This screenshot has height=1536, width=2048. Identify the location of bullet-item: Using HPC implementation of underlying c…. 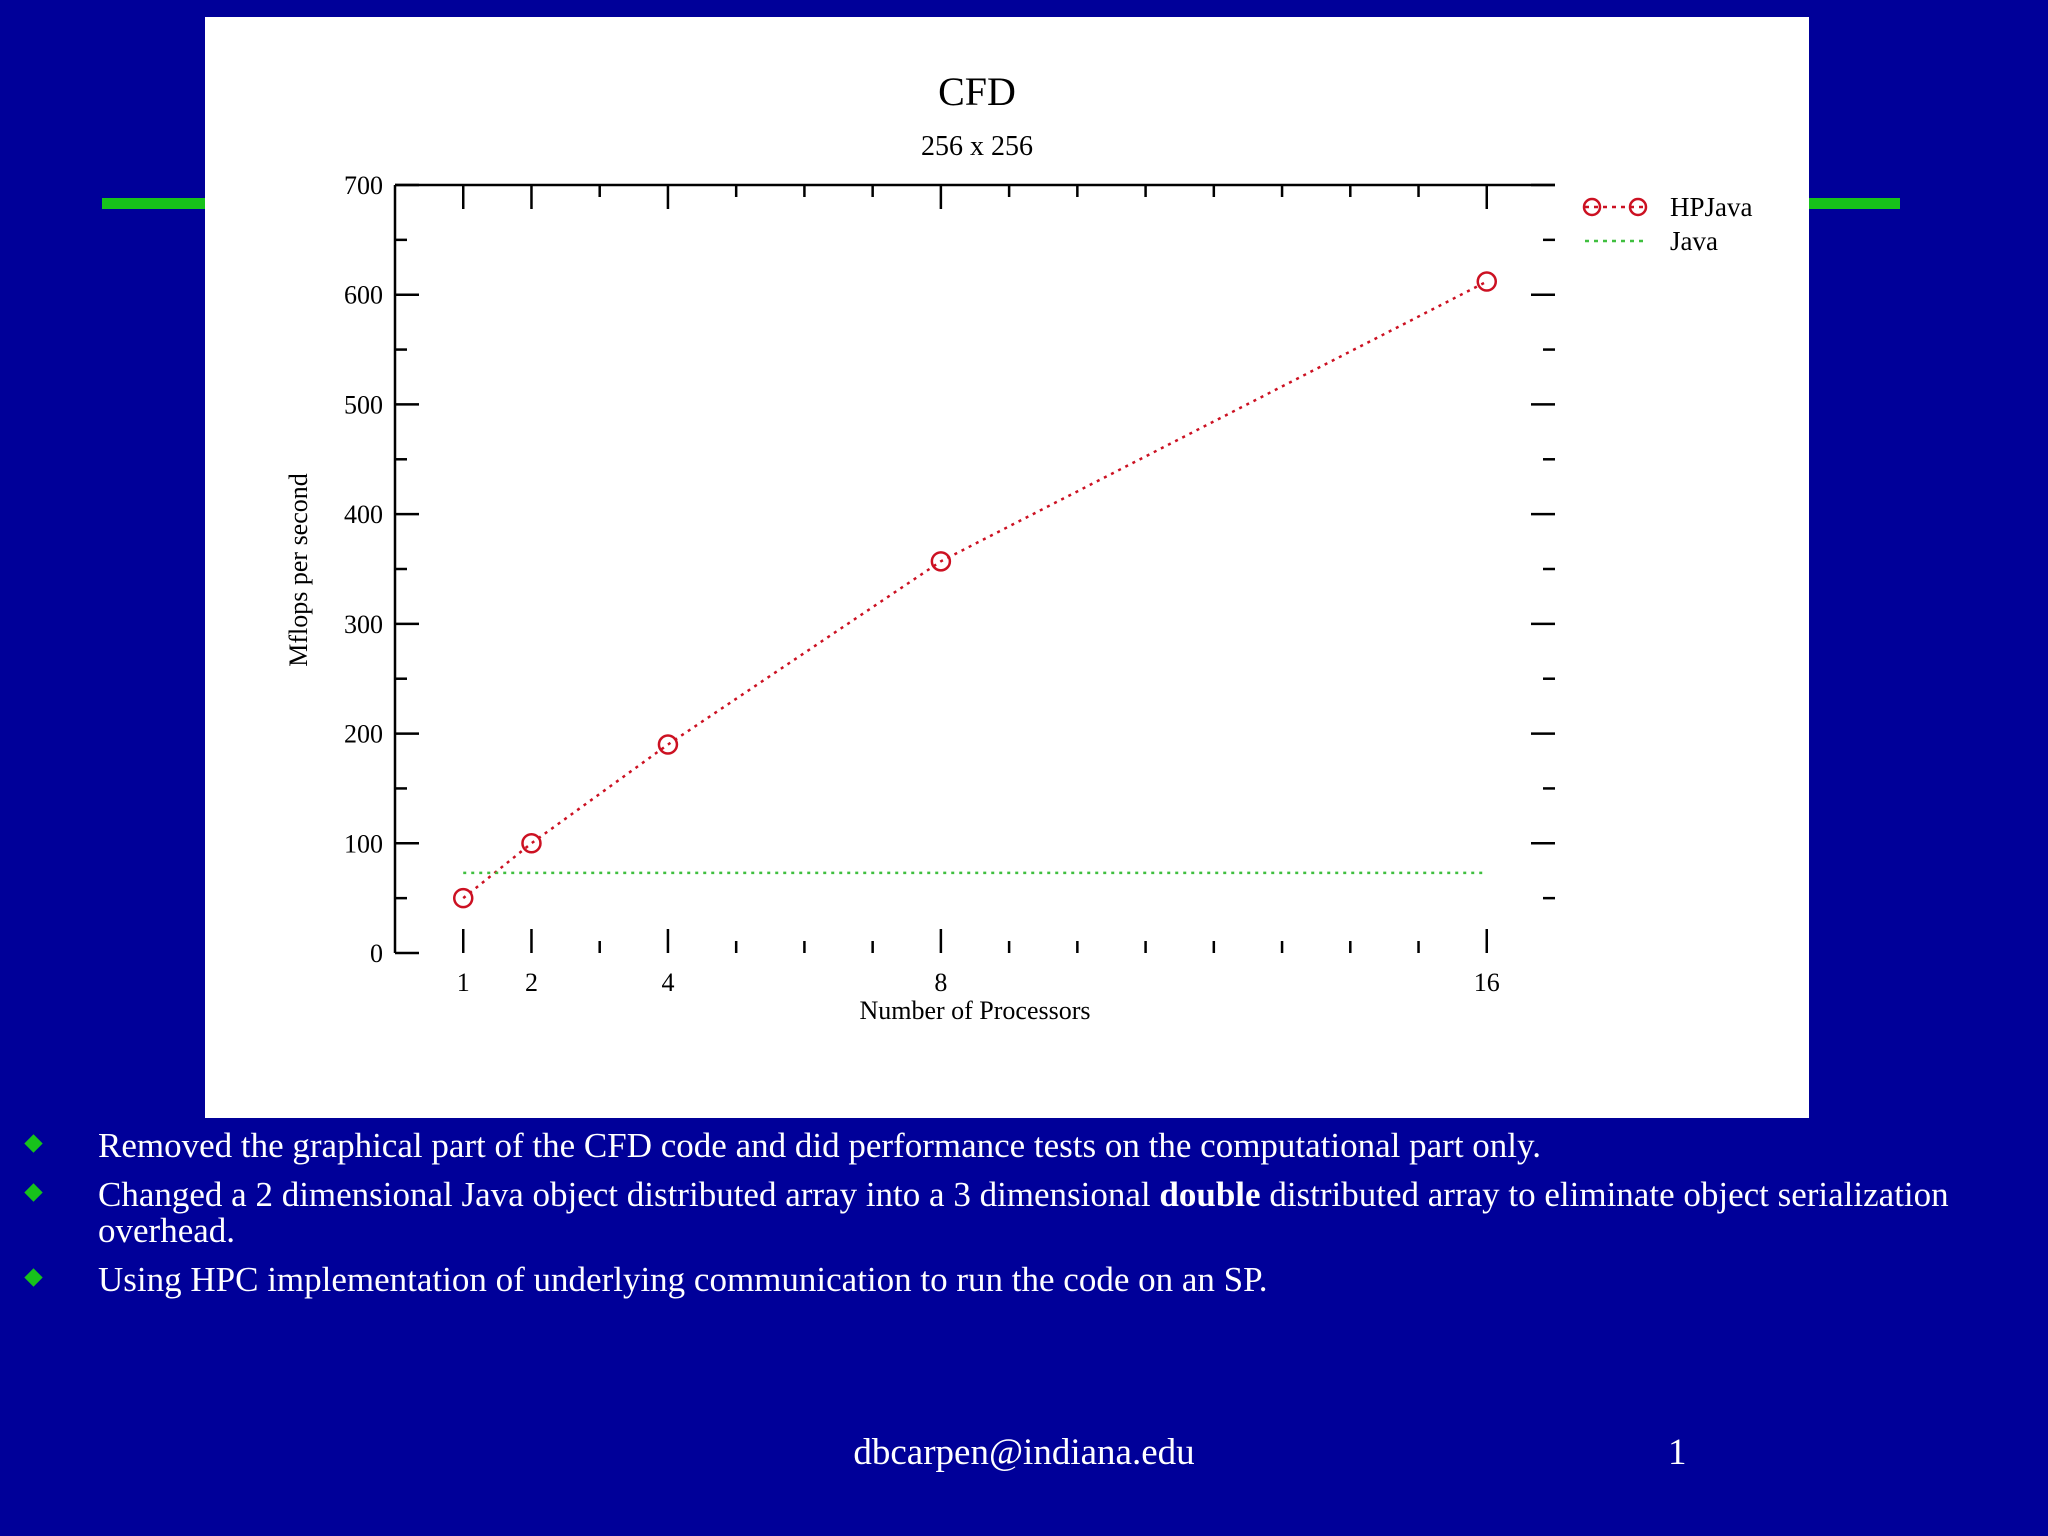
(1024, 1280).